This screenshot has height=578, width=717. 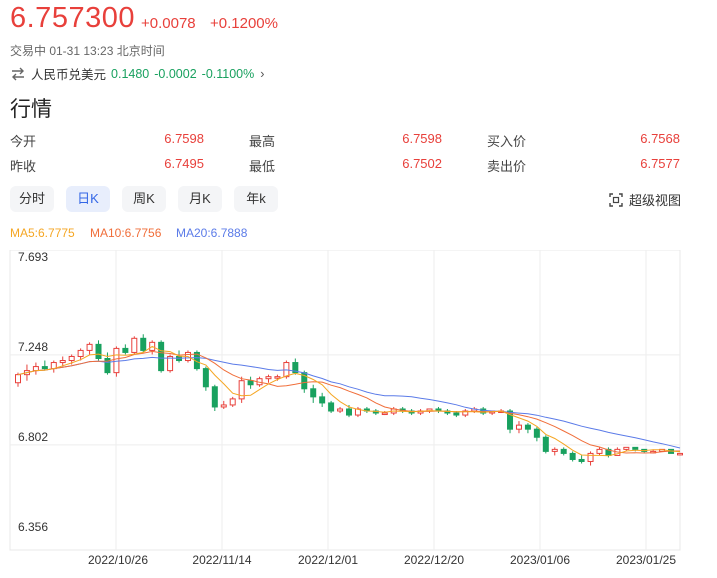 I want to click on trading-status: 交易中 01-31 13:23 北京时间, so click(x=87, y=51).